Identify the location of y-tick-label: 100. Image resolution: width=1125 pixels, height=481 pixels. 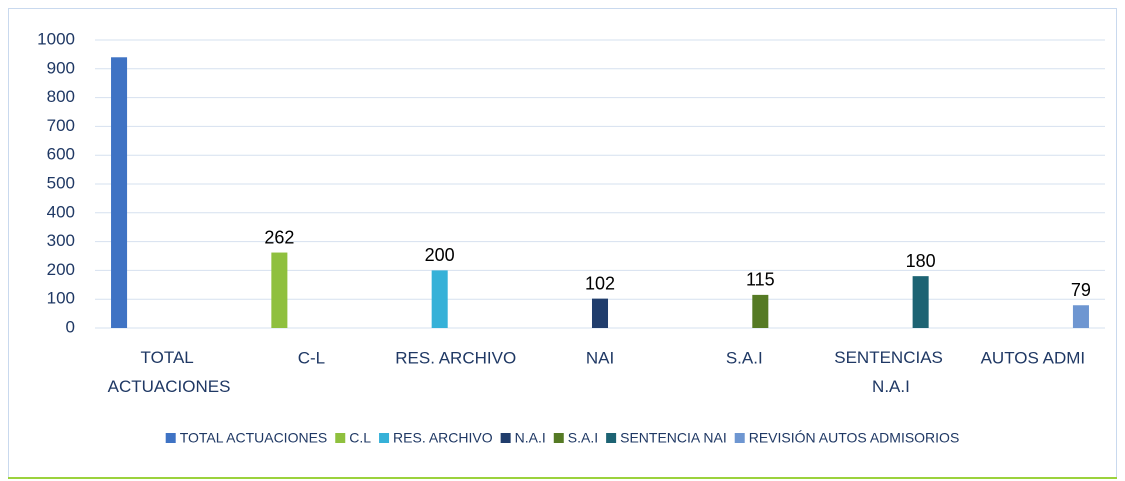
(61, 298).